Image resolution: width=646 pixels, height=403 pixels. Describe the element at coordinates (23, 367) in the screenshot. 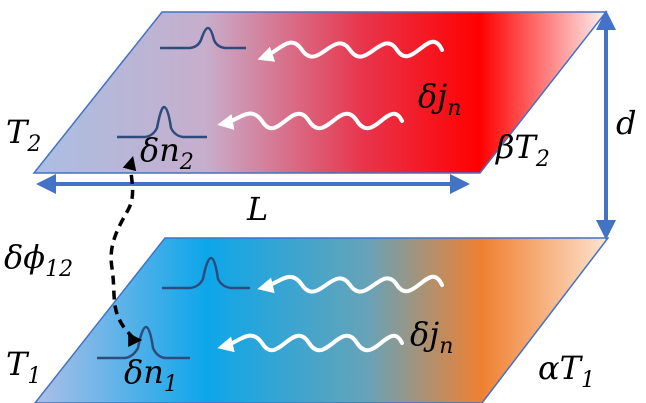

I see `bottom-left-temperature-label: T1` at that location.